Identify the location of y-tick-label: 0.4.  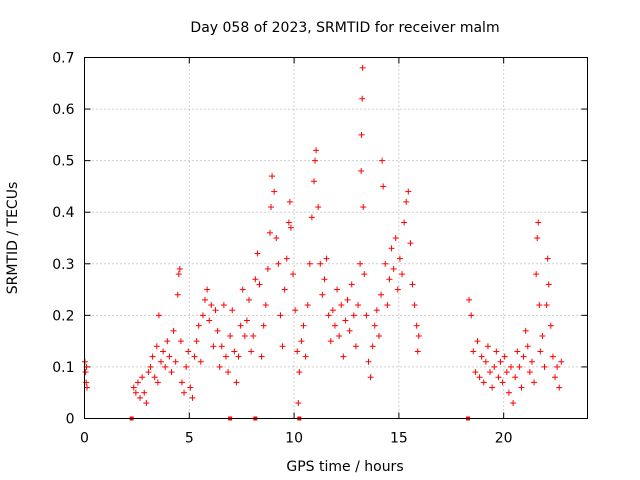
(63, 213).